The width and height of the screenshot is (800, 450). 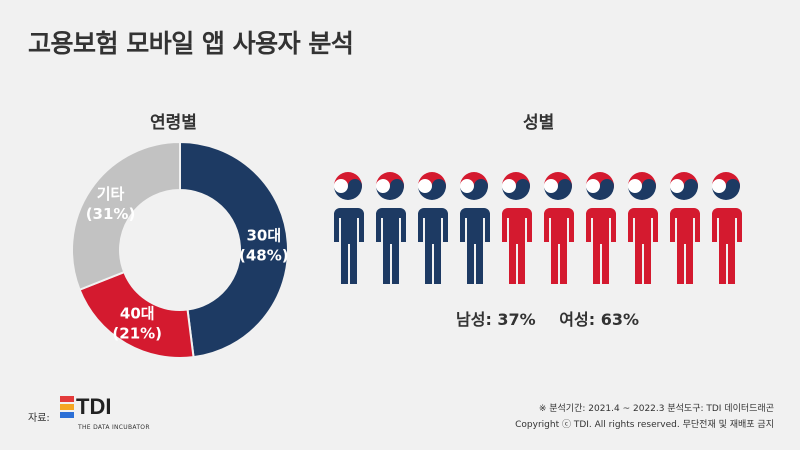 What do you see at coordinates (67, 407) in the screenshot?
I see `tdi-logo-icon` at bounding box center [67, 407].